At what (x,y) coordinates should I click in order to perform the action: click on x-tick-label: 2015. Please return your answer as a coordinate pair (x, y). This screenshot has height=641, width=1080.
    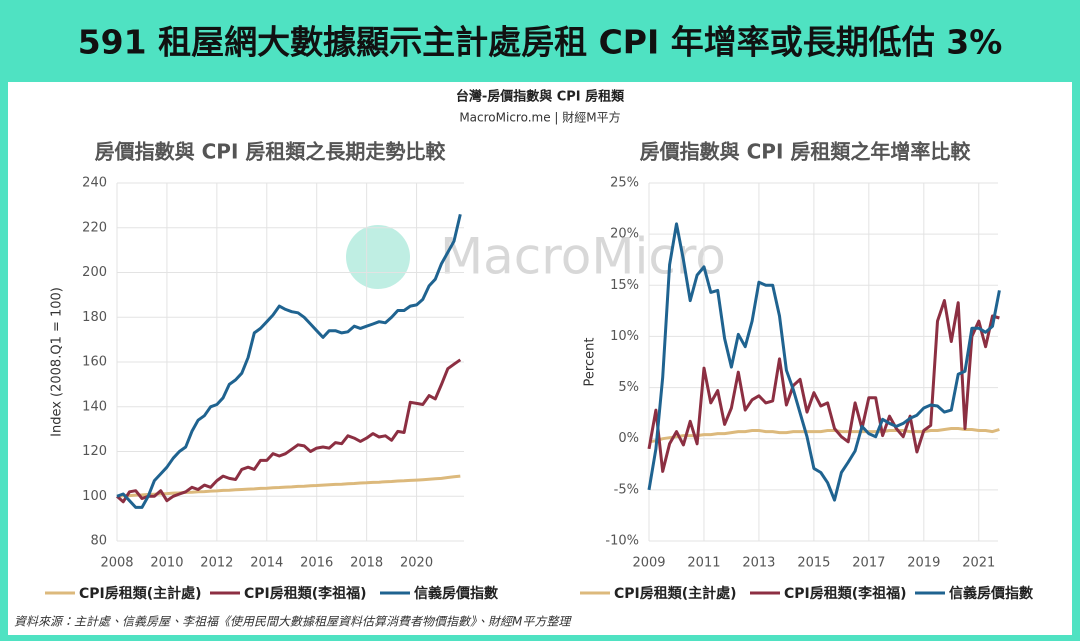
    Looking at the image, I should click on (813, 563).